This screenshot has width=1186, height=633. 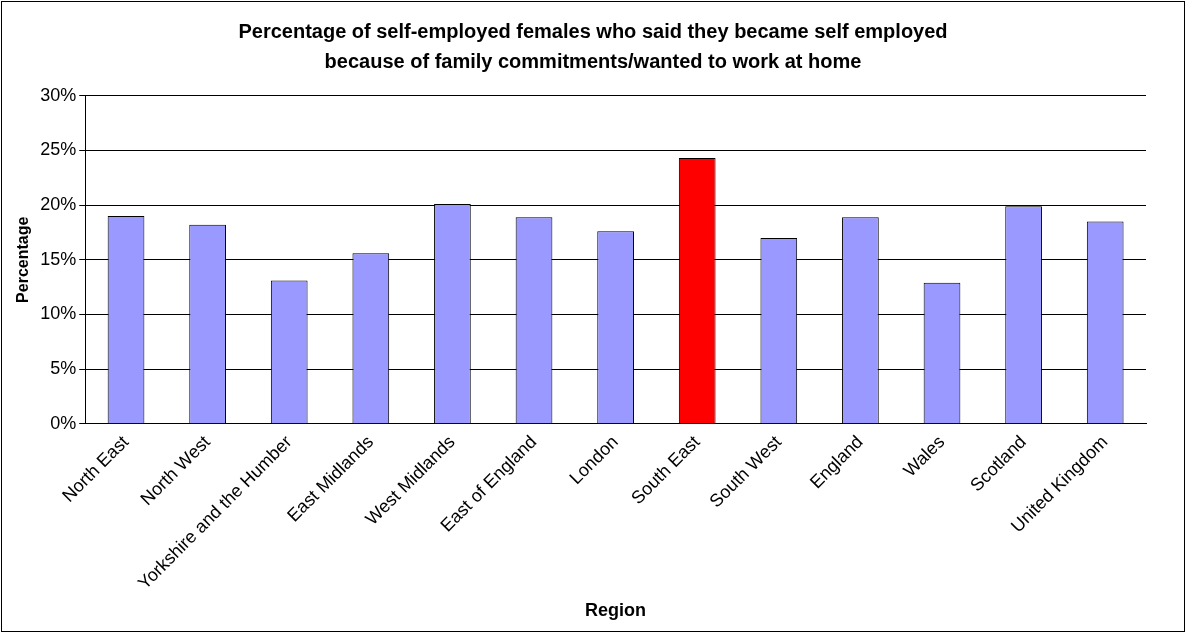 What do you see at coordinates (63, 422) in the screenshot?
I see `y-tick-label: 0%` at bounding box center [63, 422].